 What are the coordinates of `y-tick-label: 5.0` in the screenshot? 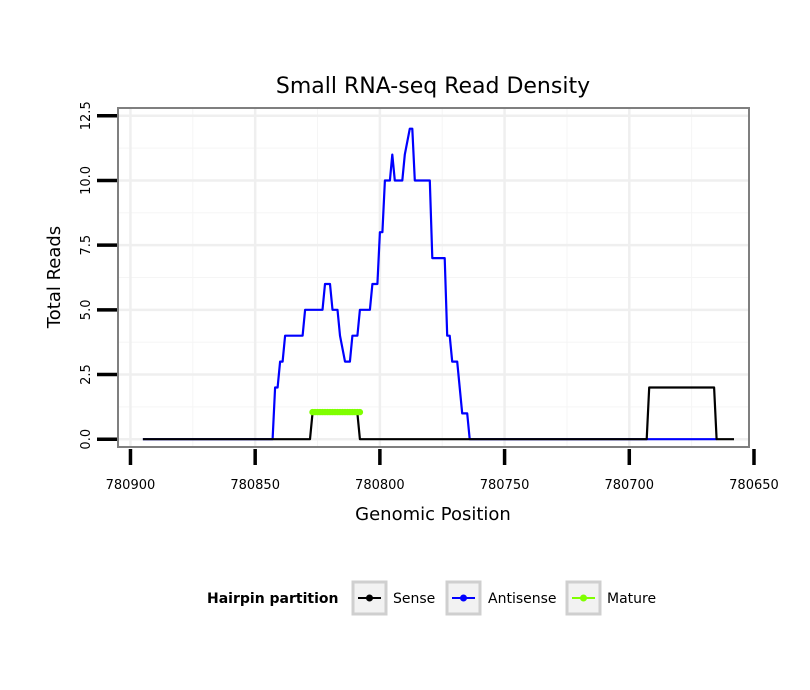 It's located at (86, 310).